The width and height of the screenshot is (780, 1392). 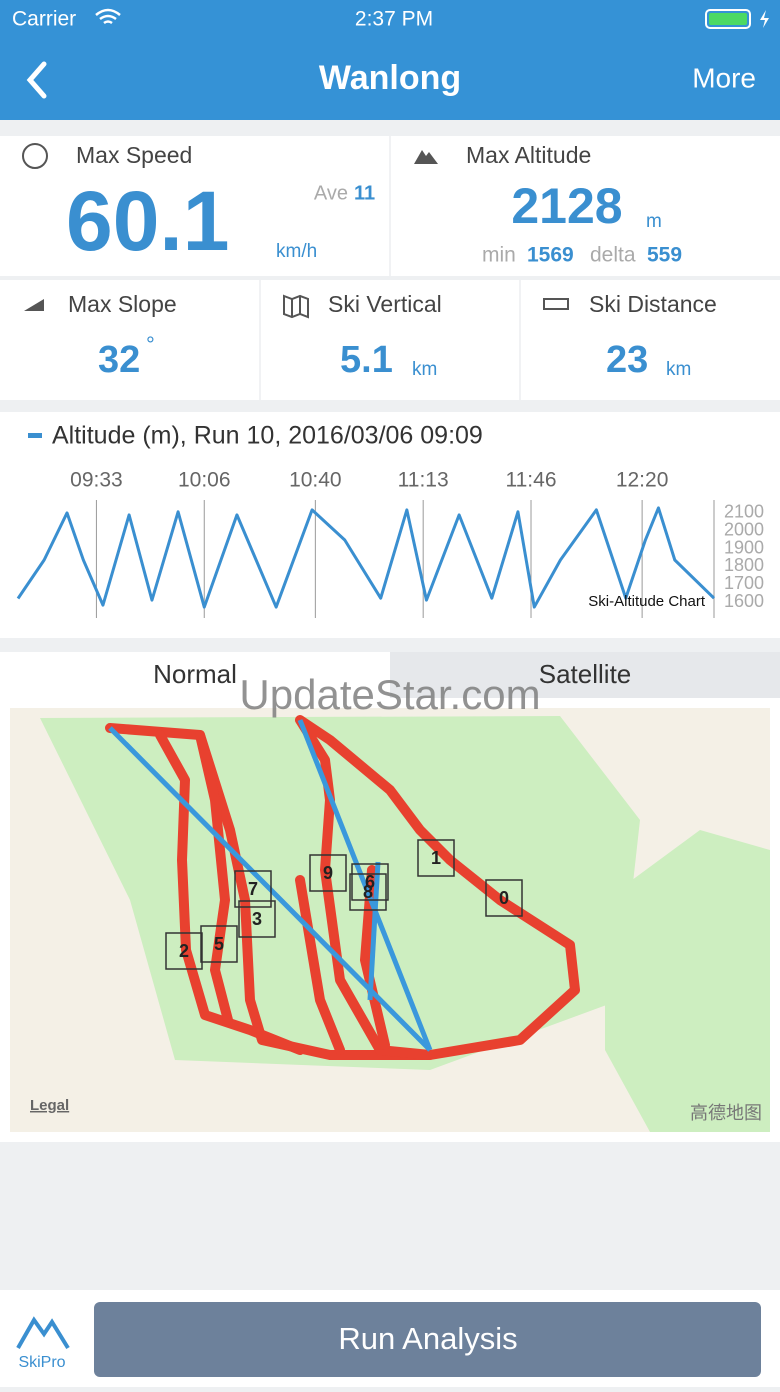 I want to click on marker-label: 2, so click(x=184, y=951).